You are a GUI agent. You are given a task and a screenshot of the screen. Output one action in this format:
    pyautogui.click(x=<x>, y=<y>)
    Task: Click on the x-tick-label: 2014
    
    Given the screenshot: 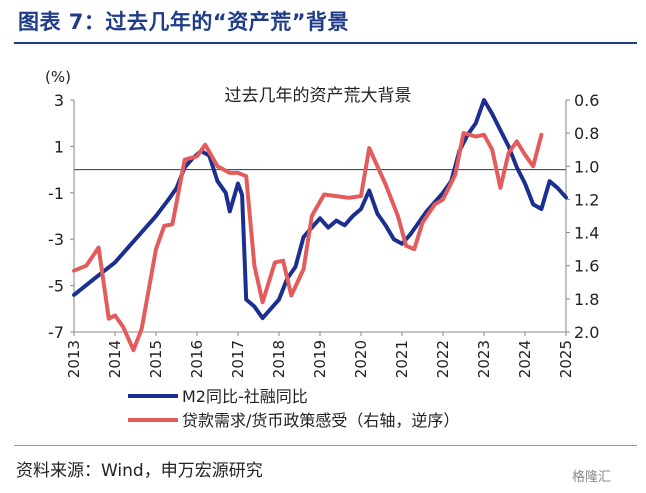 What is the action you would take?
    pyautogui.click(x=115, y=359)
    